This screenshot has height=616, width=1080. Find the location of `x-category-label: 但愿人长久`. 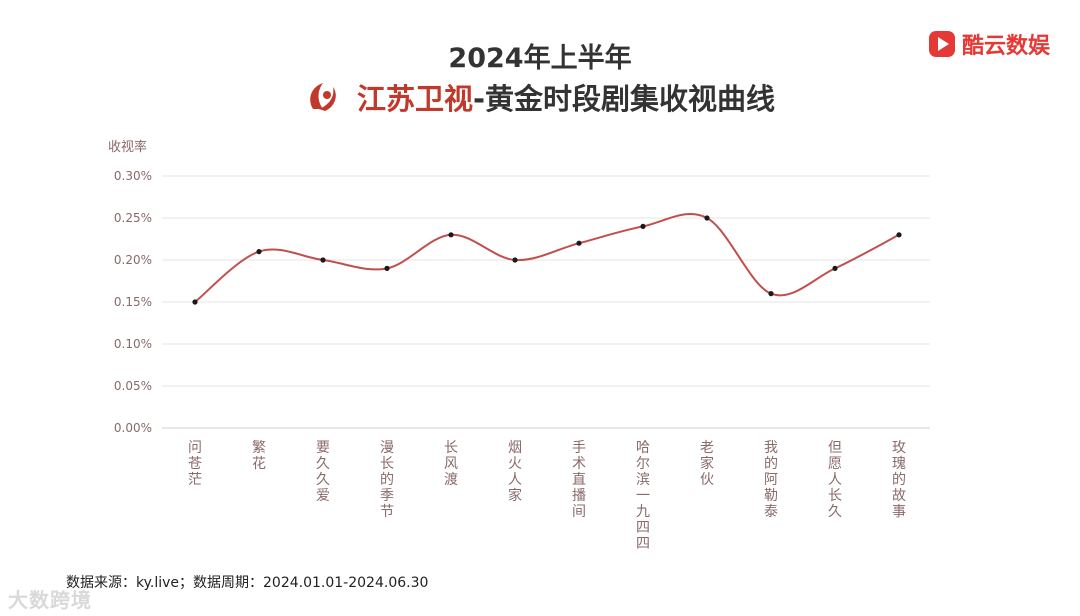

x-category-label: 但愿人长久 is located at coordinates (835, 480).